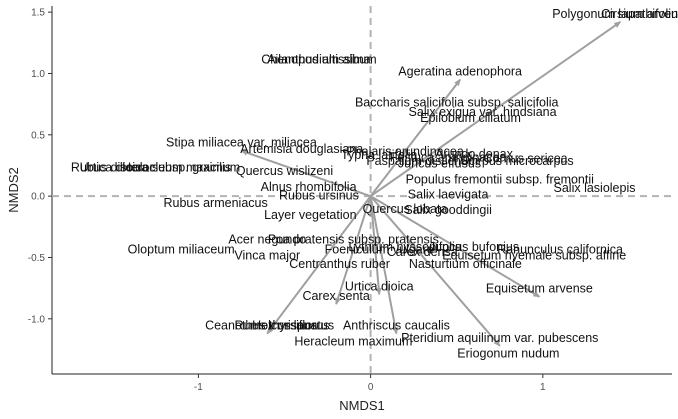 This screenshot has width=678, height=419. Describe the element at coordinates (639, 14) in the screenshot. I see `species-label: Cirsium arvense` at that location.